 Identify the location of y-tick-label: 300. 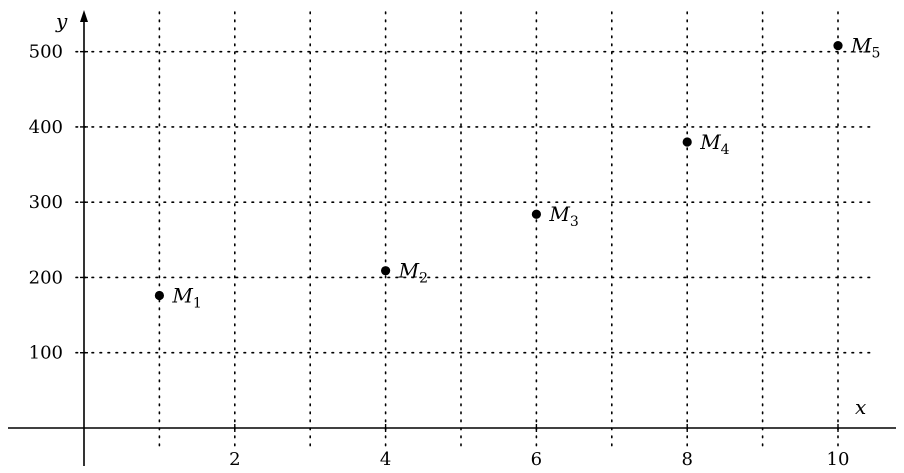
(46, 202).